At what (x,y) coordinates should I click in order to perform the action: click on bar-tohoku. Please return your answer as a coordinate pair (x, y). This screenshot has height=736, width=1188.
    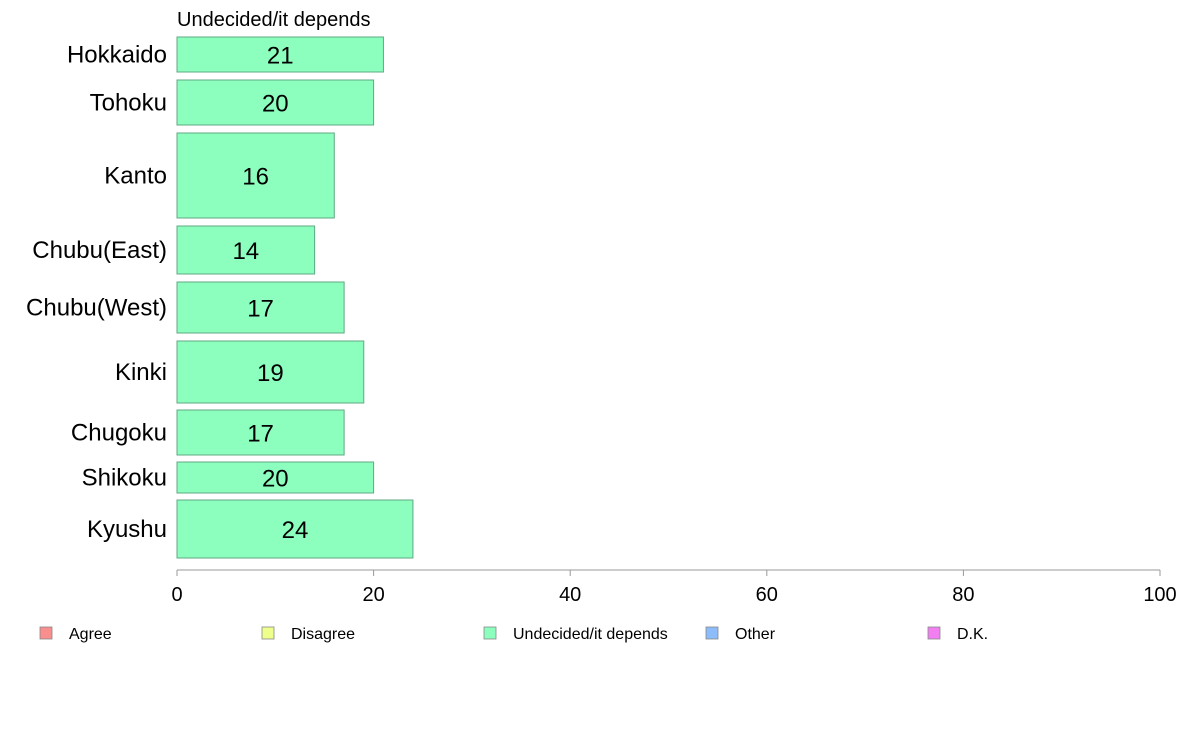
    Looking at the image, I should click on (275, 102).